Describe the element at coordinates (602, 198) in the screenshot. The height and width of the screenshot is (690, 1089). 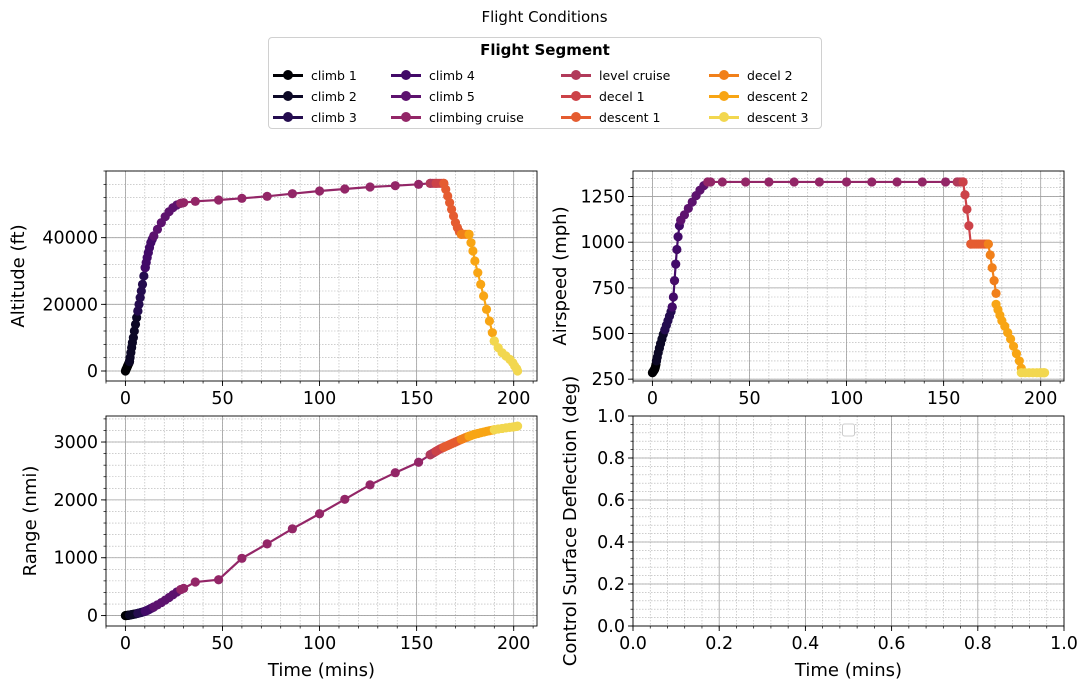
I see `y-tick-label: 1250` at that location.